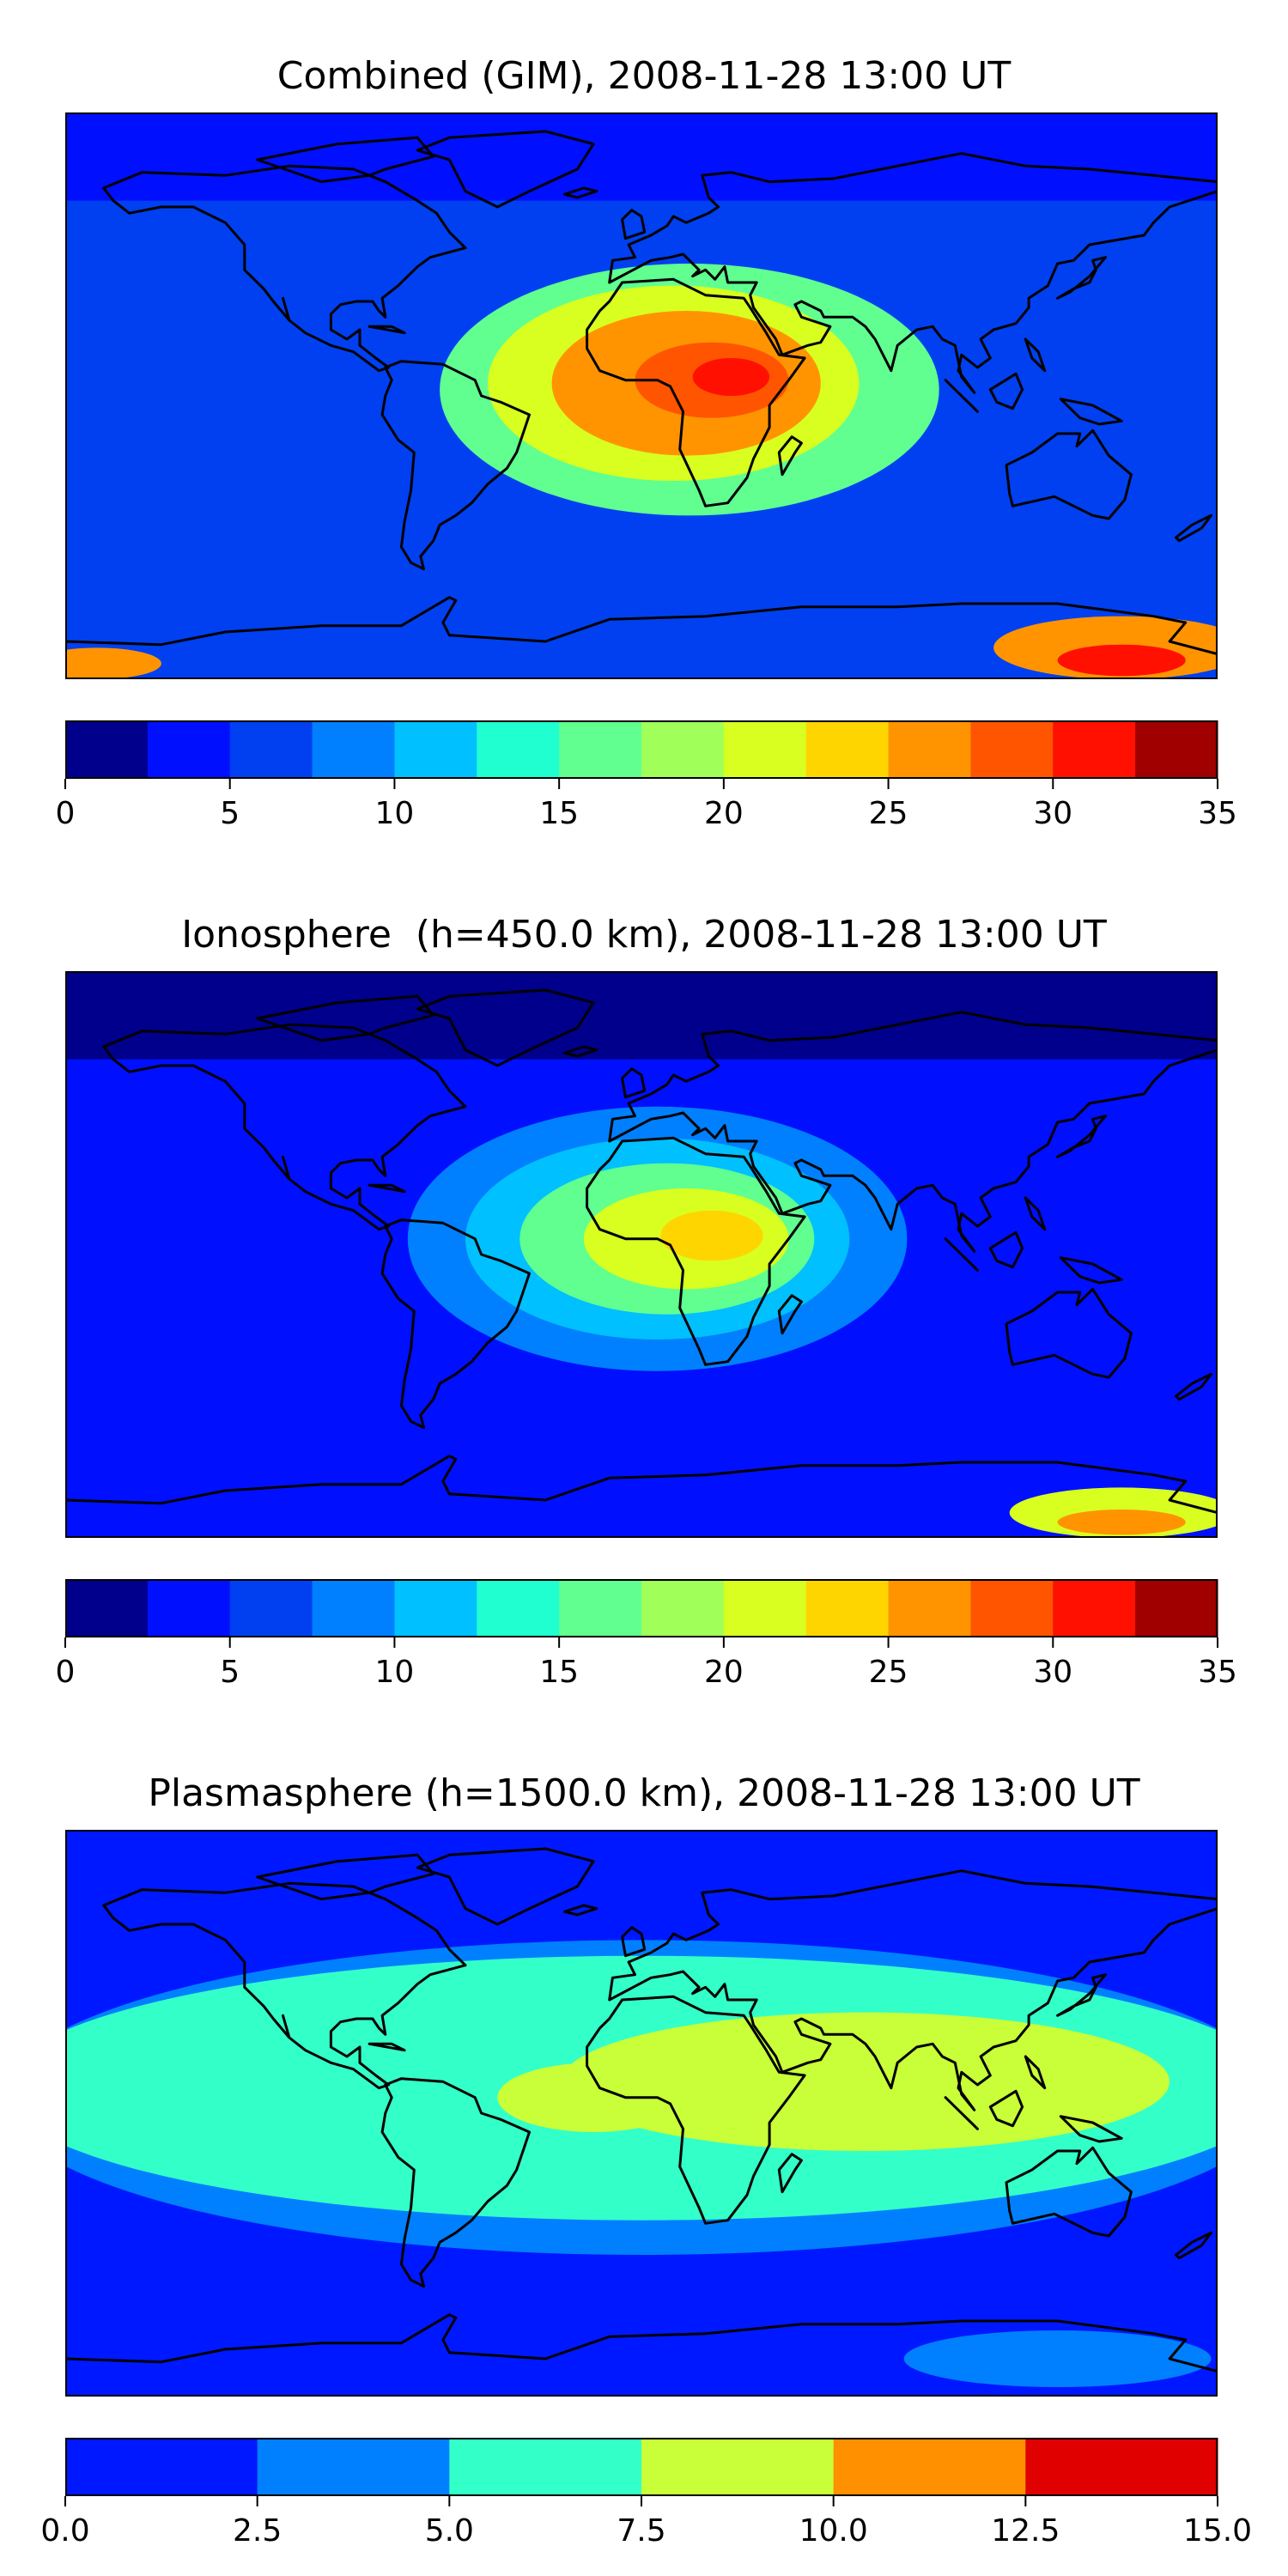  What do you see at coordinates (834, 2531) in the screenshot?
I see `plasmasphere-colorbar-tick-label: 10.0` at bounding box center [834, 2531].